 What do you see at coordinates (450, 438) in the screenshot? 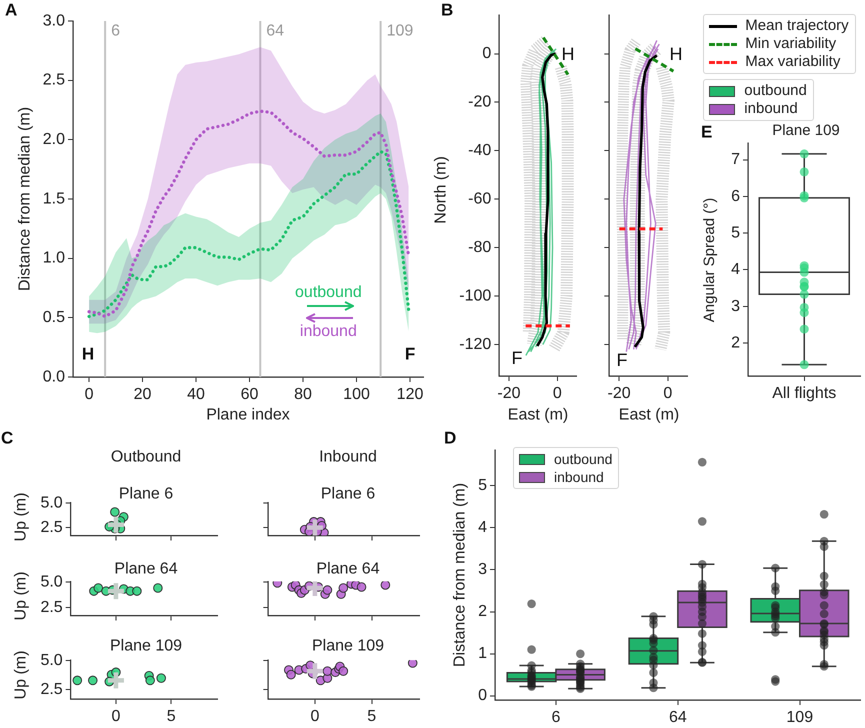
I see `text: D` at bounding box center [450, 438].